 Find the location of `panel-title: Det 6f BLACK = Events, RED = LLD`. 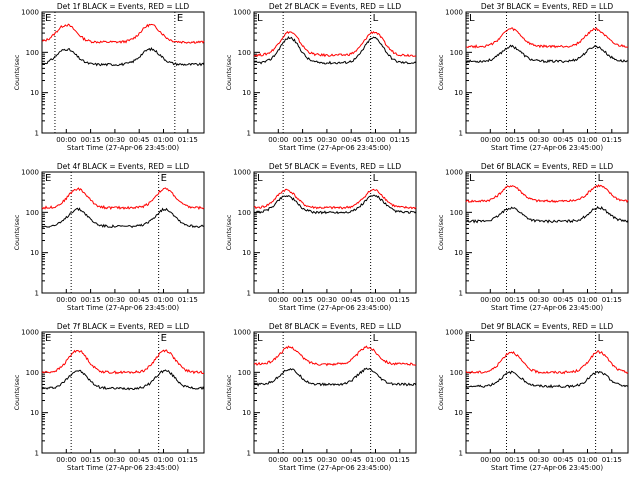

panel-title: Det 6f BLACK = Events, RED = LLD is located at coordinates (547, 166).